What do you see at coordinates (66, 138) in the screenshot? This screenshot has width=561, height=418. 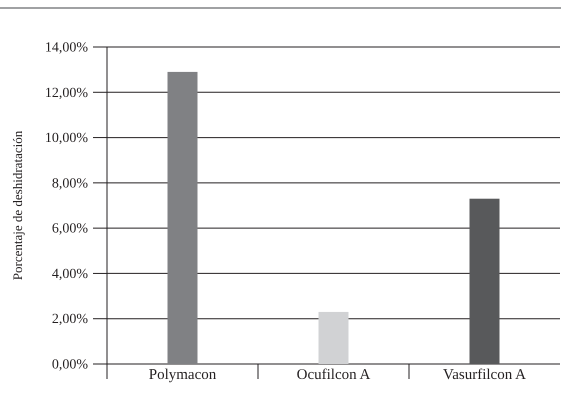 I see `y-tick-label: 10,00%` at bounding box center [66, 138].